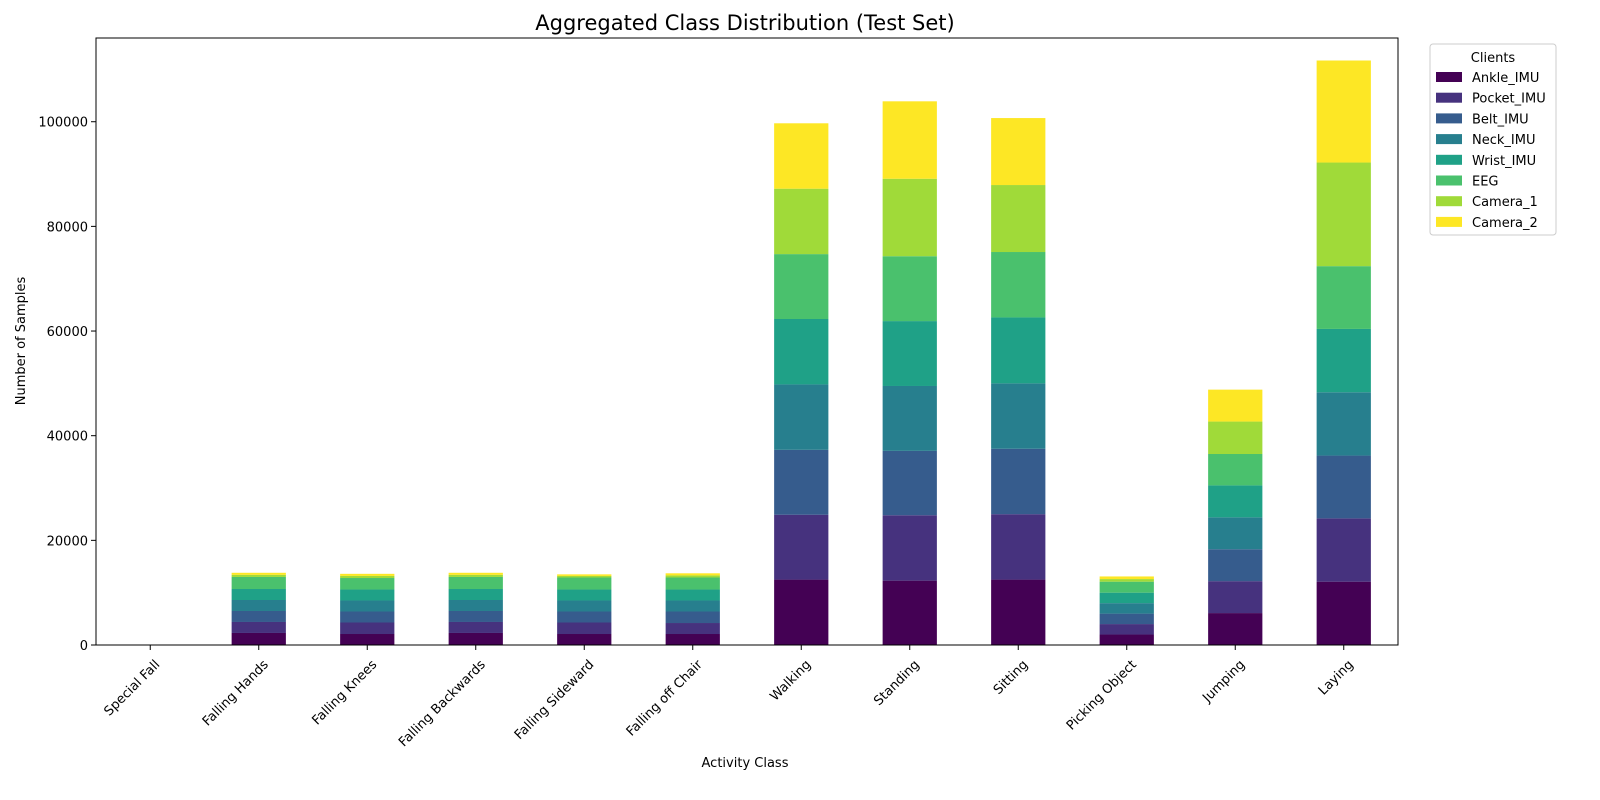  I want to click on legend-label: Wrist_IMU, so click(1504, 161).